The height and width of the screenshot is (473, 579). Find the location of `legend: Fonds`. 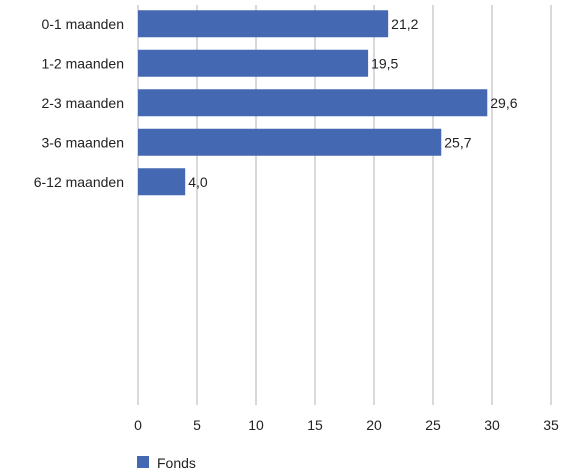

legend: Fonds is located at coordinates (166, 463).